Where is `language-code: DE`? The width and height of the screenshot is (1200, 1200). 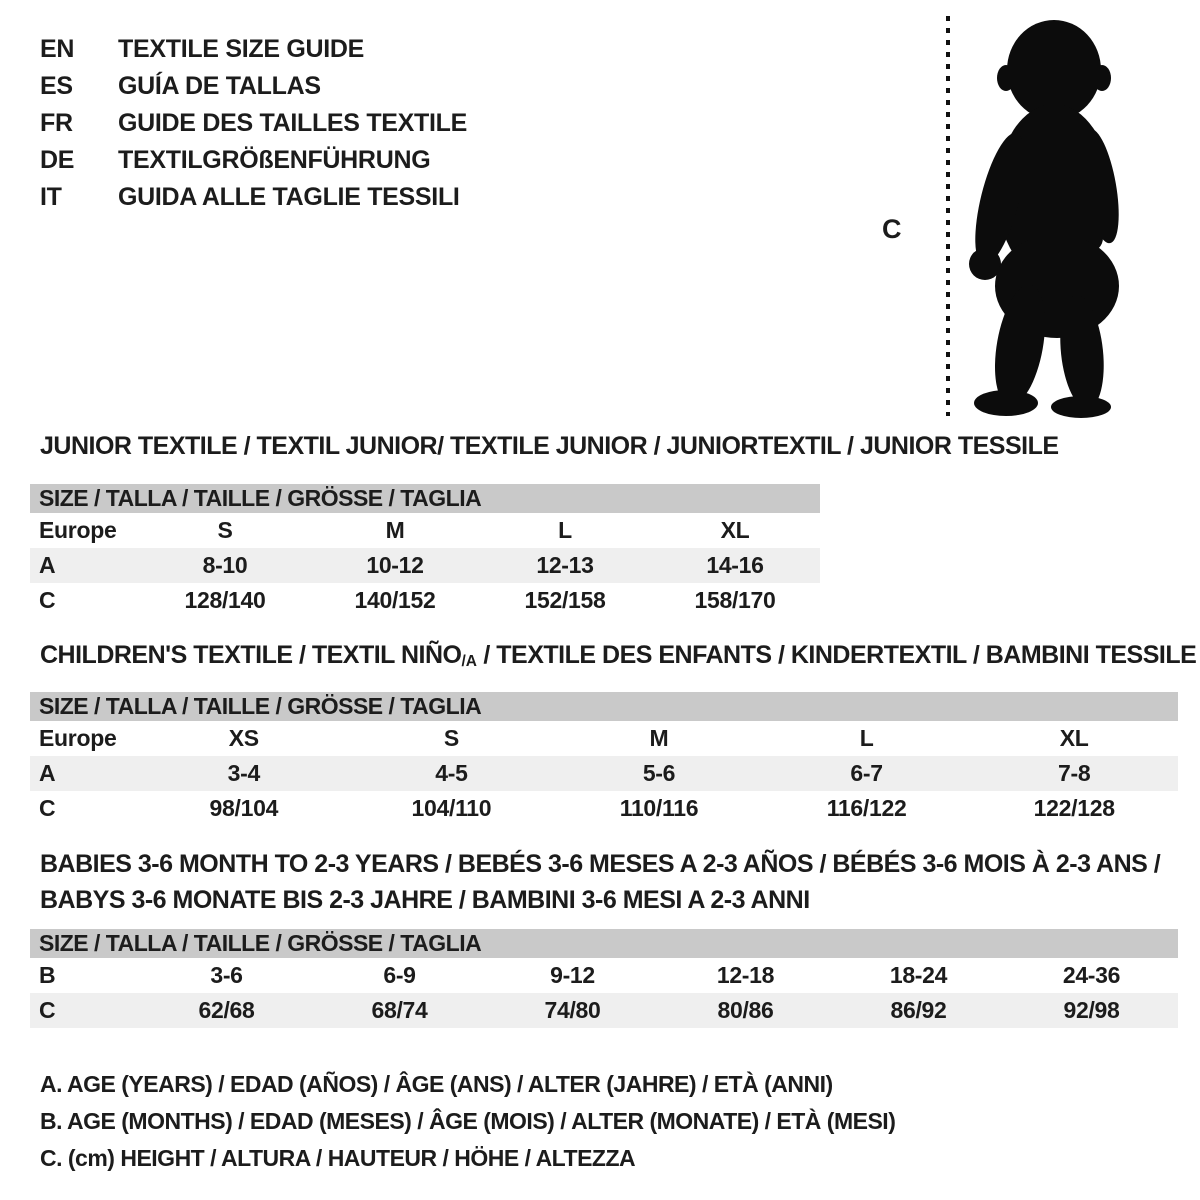 language-code: DE is located at coordinates (57, 160).